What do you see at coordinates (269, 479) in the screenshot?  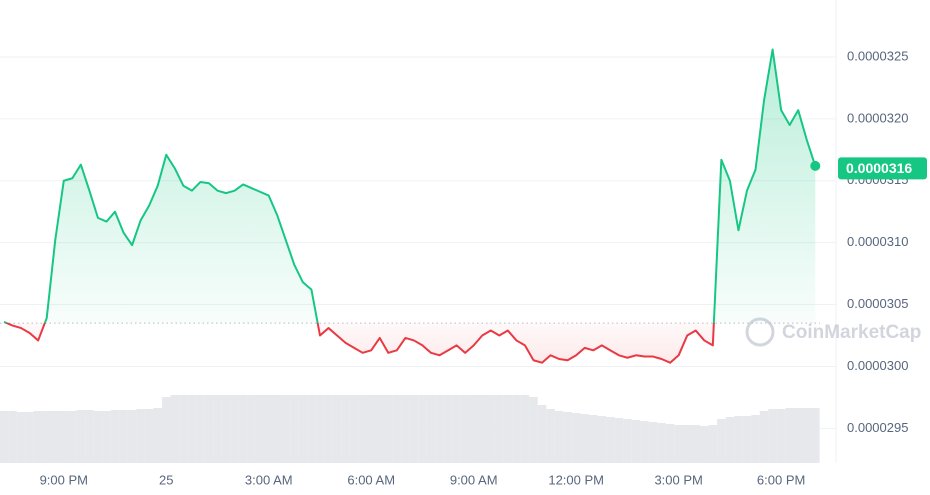 I see `x-tick-label: 3:00 AM` at bounding box center [269, 479].